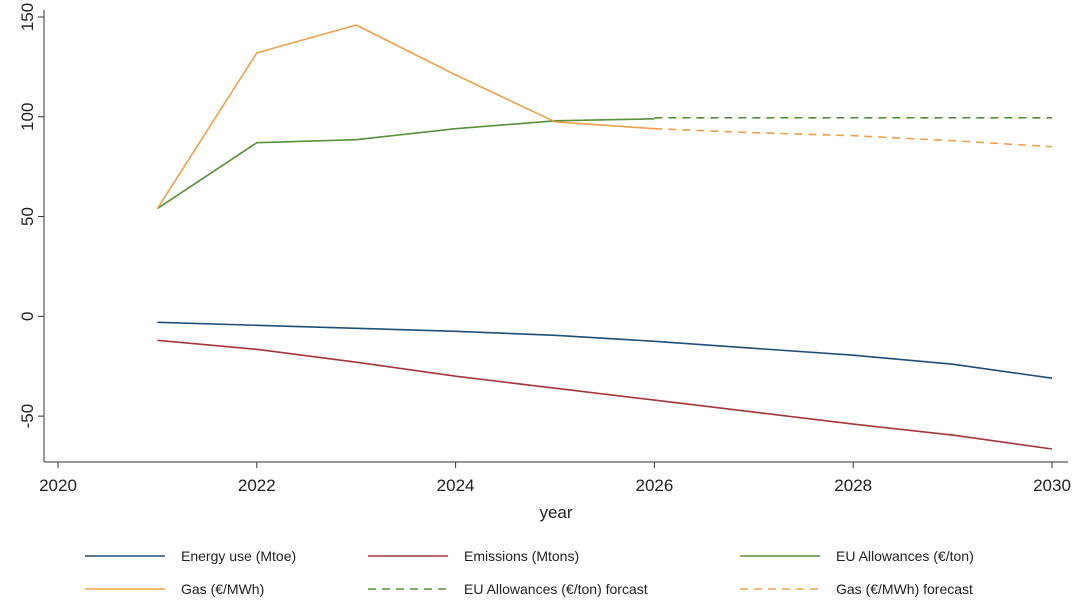 This screenshot has width=1078, height=600. What do you see at coordinates (556, 589) in the screenshot?
I see `legend-label: EU Allowances (€/ton) forcast` at bounding box center [556, 589].